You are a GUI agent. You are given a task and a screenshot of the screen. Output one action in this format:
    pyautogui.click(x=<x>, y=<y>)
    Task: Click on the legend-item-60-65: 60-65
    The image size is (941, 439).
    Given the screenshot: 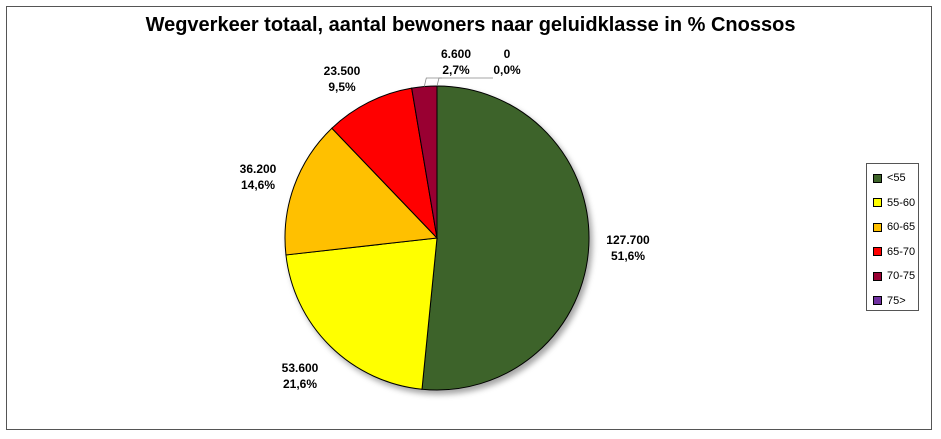 What is the action you would take?
    pyautogui.click(x=895, y=227)
    